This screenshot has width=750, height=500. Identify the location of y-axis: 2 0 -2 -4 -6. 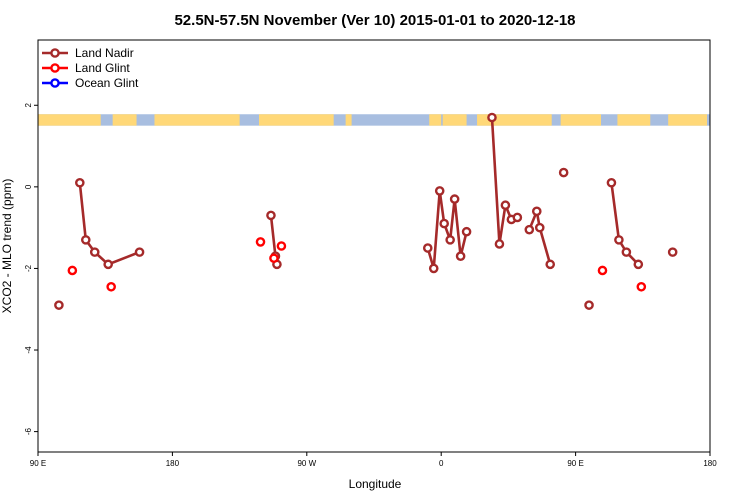
(31, 268).